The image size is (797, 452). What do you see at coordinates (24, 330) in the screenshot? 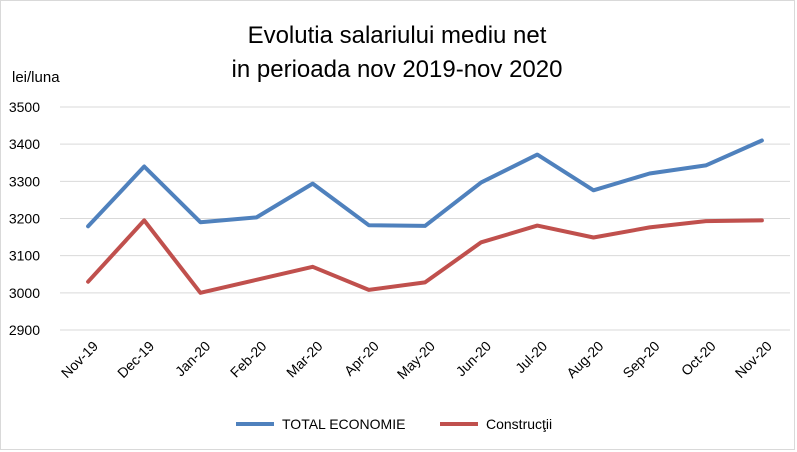
I see `y-tick-label: 2900` at bounding box center [24, 330].